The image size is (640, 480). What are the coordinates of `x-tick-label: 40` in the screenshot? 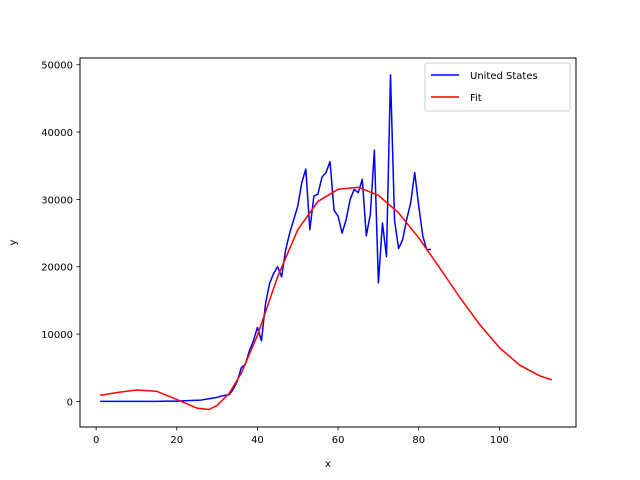 It's located at (257, 440).